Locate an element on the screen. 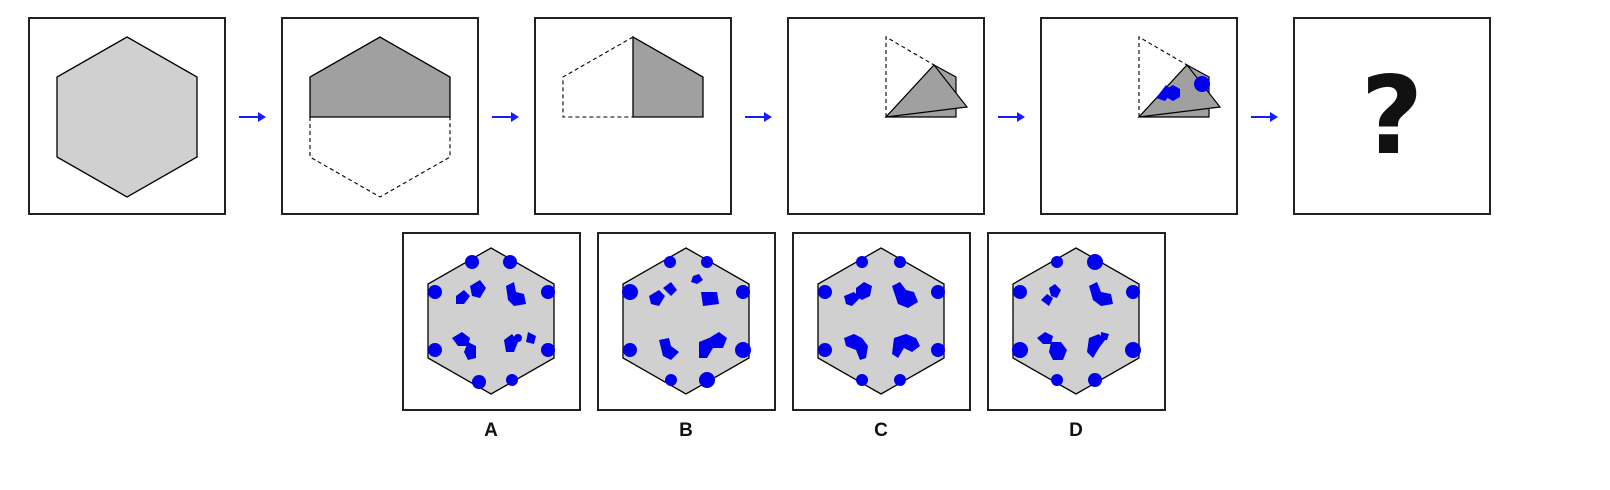 This screenshot has height=490, width=1610. option-b is located at coordinates (686, 321).